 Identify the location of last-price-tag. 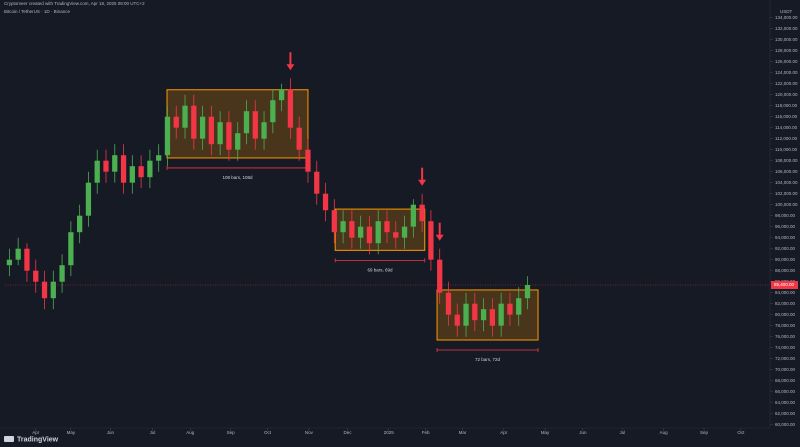
(784, 285).